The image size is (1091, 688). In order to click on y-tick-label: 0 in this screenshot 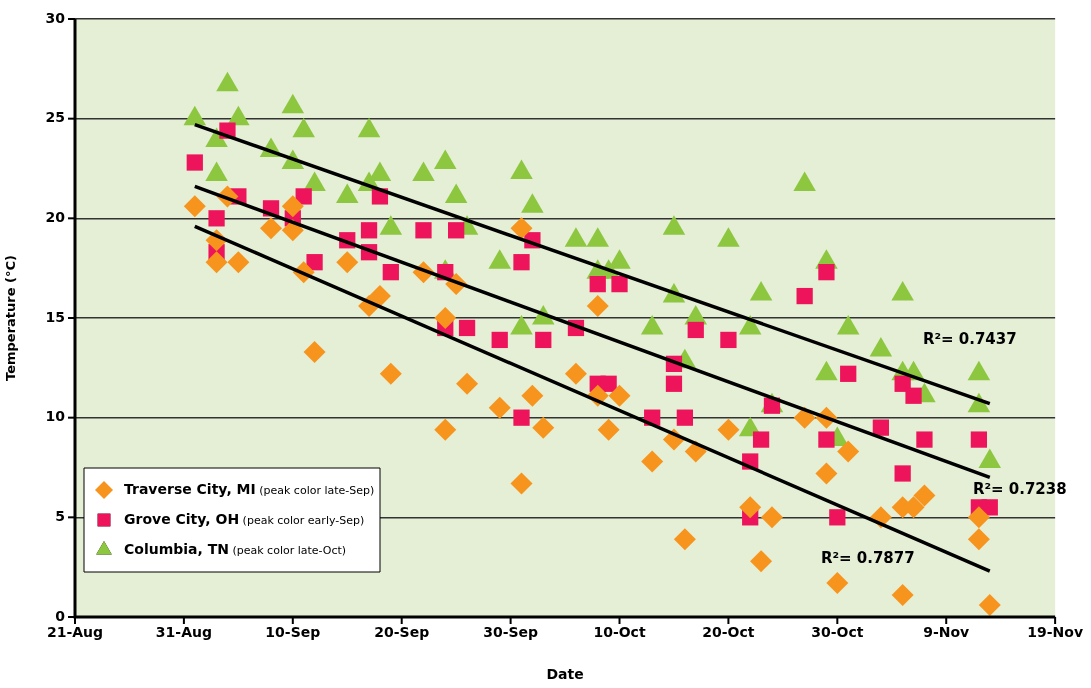, I will do `click(60, 615)`.